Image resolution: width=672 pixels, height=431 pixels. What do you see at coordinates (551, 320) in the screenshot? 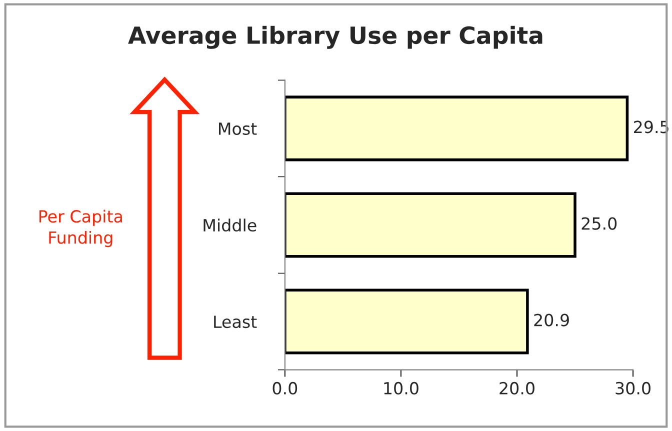
I see `data-label: 20.9` at bounding box center [551, 320].